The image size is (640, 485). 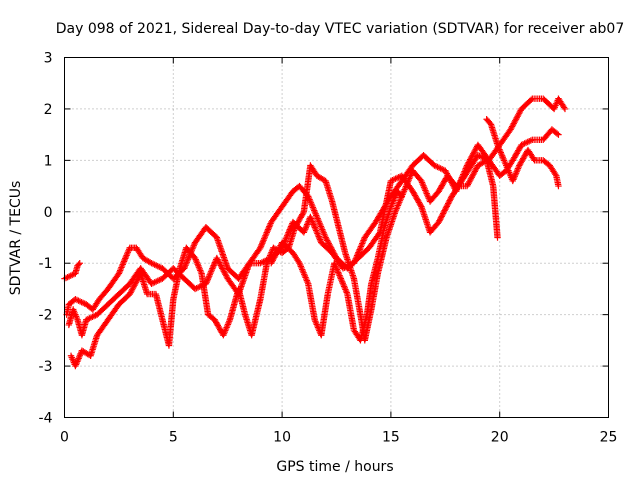 I want to click on y-tick-label: 1, so click(x=48, y=161).